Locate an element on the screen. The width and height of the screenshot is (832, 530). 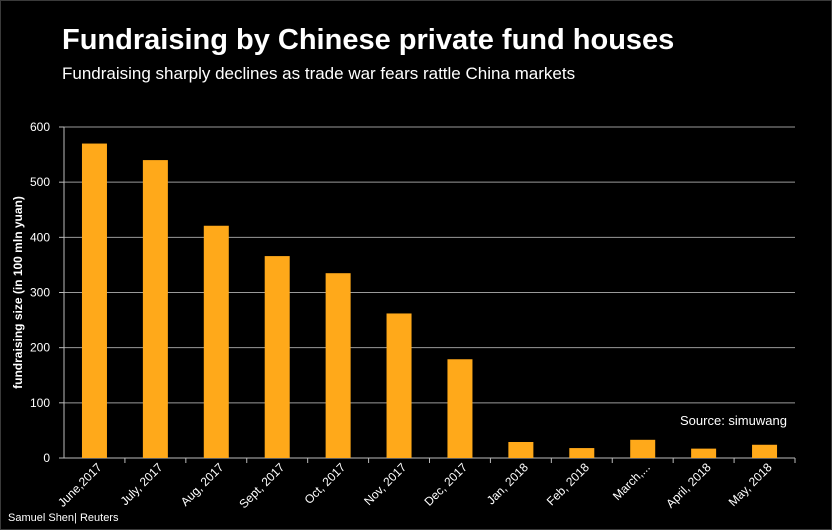
x-tick-label: Dec, 2017 is located at coordinates (445, 484).